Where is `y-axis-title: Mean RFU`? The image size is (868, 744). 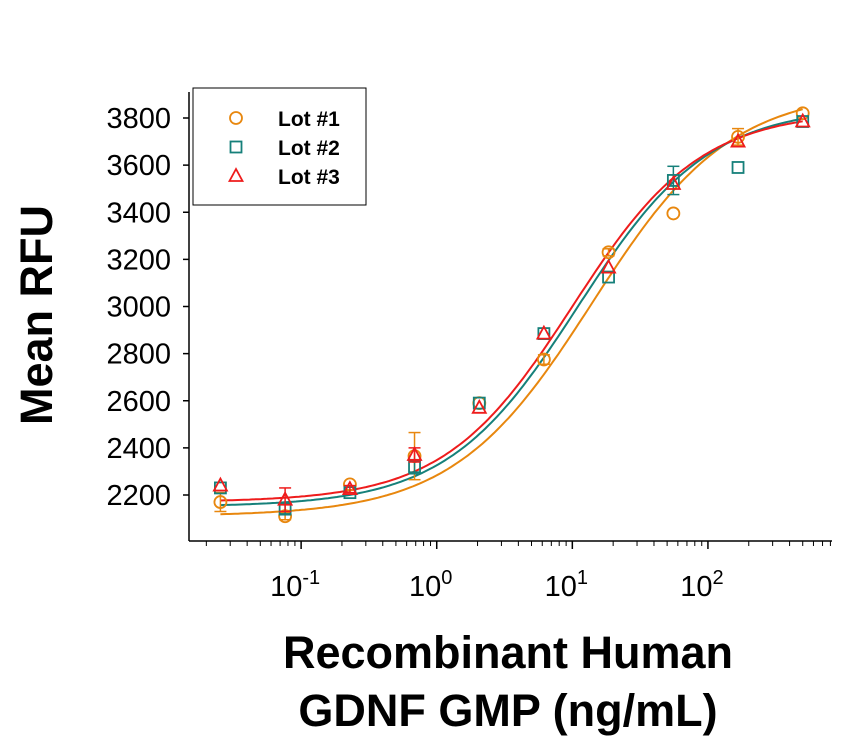
y-axis-title: Mean RFU is located at coordinates (36, 315).